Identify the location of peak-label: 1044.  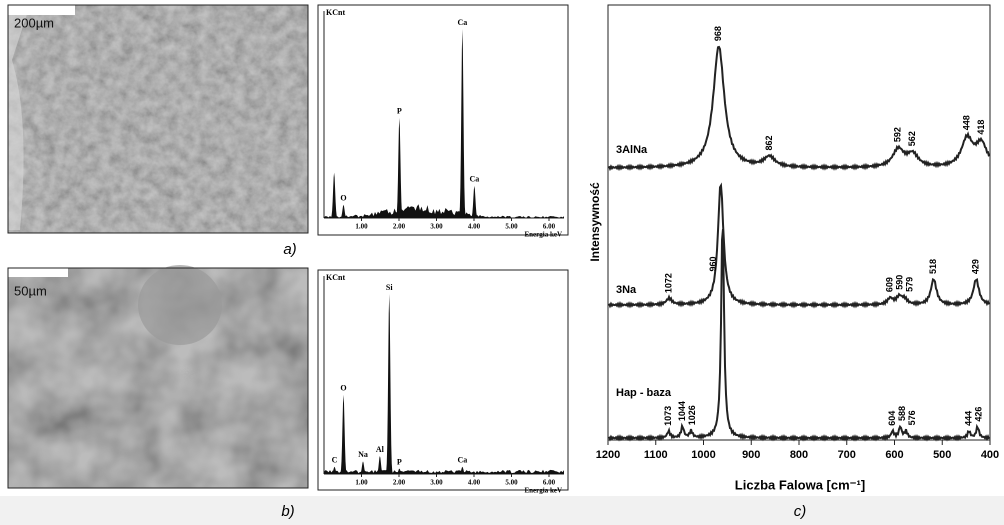
(682, 411).